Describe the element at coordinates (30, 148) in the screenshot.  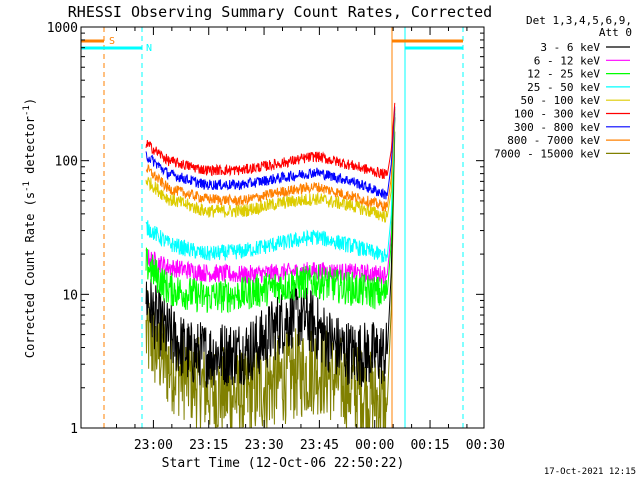
I see `y-axis-label-mid: detector` at that location.